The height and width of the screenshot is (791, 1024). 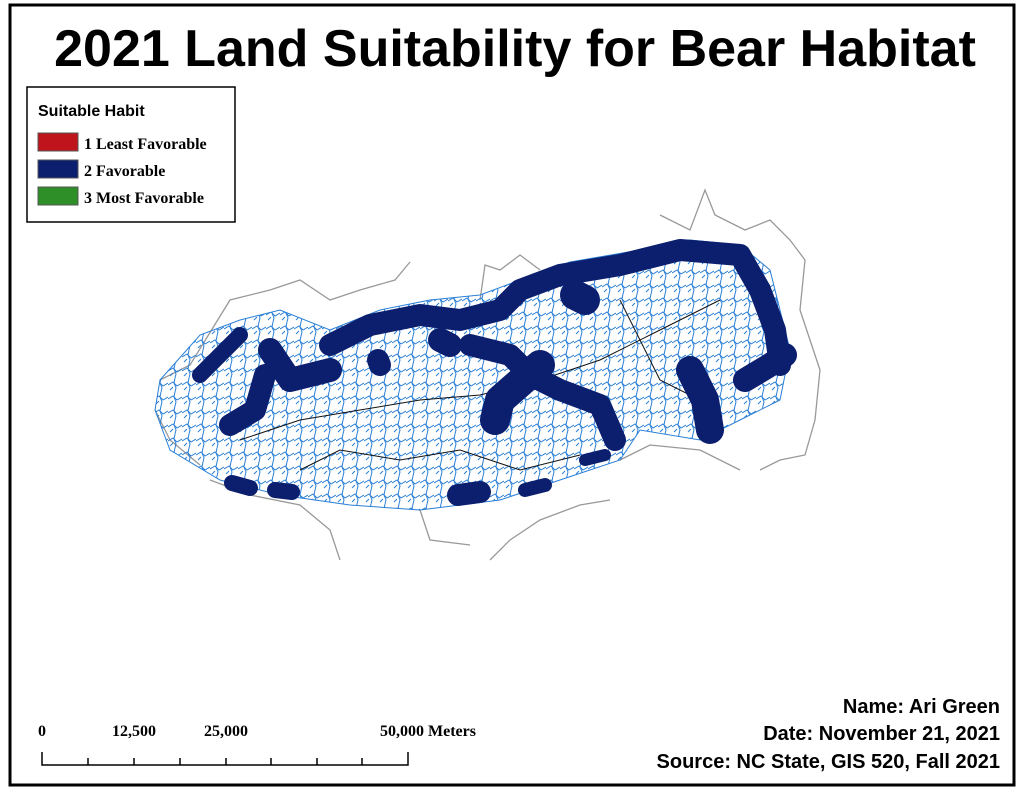 I want to click on scale-label: 0, so click(x=42, y=731).